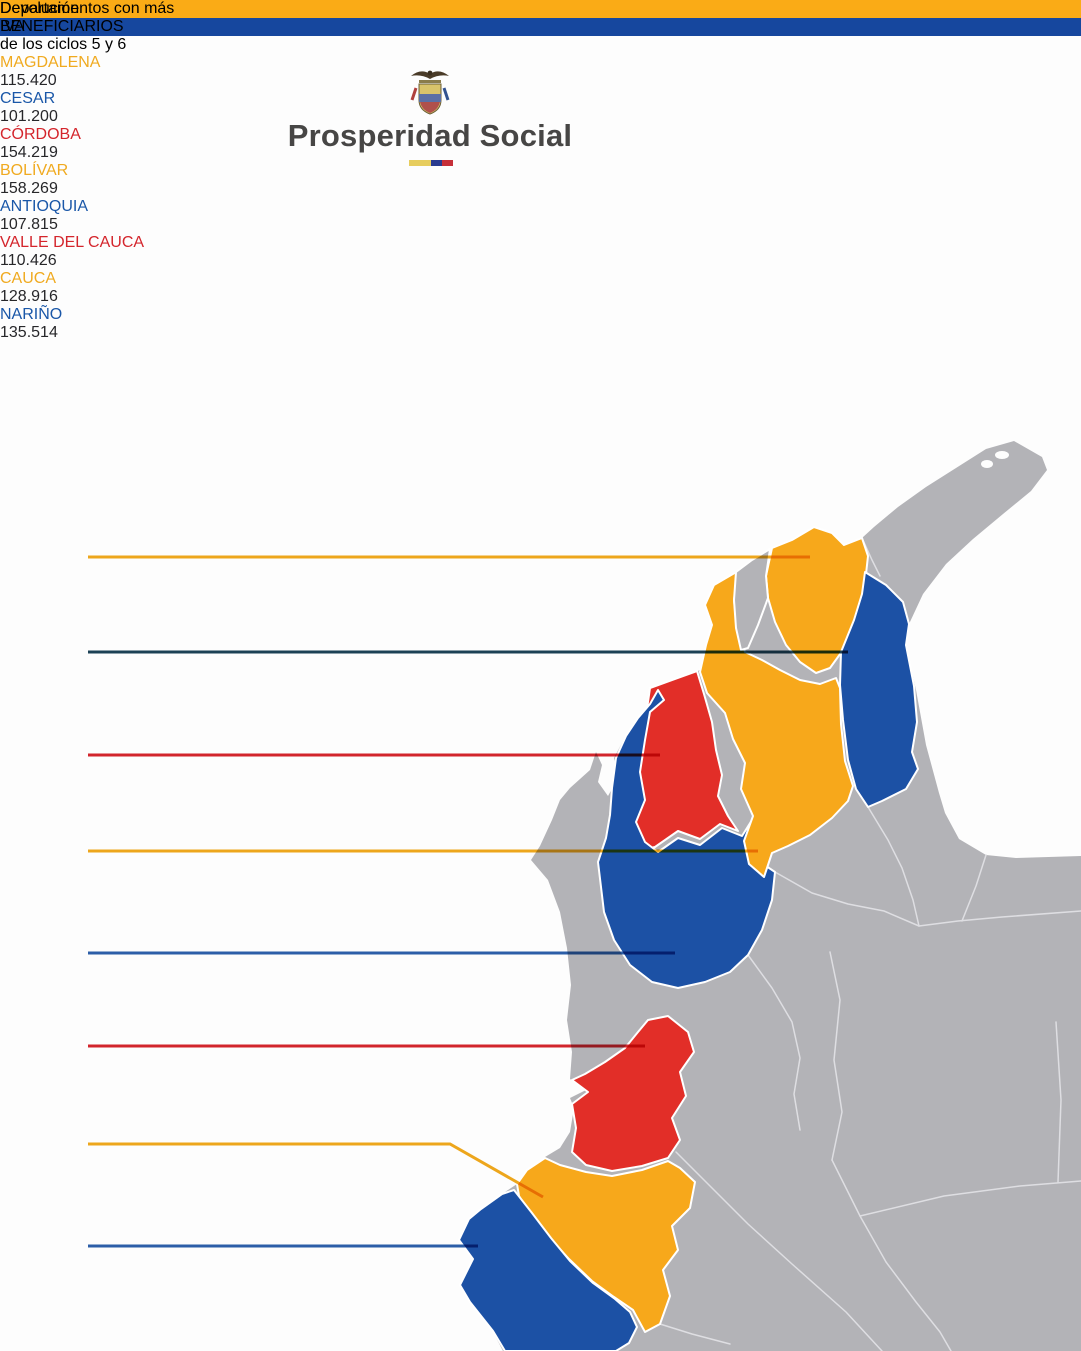 The height and width of the screenshot is (1351, 1081). I want to click on department-name: MAGDALENA, so click(50, 62).